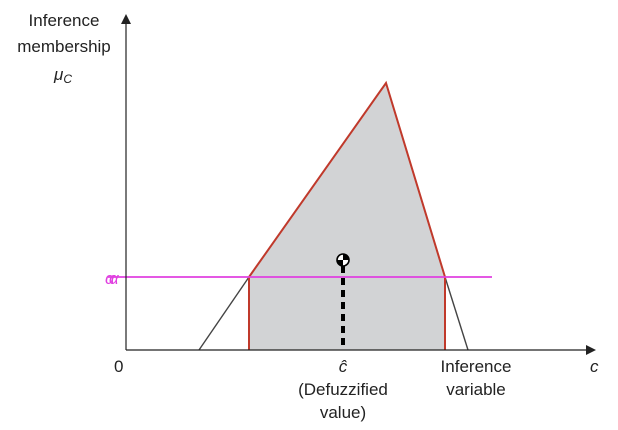 This screenshot has height=430, width=618. What do you see at coordinates (343, 260) in the screenshot?
I see `centroid-marker` at bounding box center [343, 260].